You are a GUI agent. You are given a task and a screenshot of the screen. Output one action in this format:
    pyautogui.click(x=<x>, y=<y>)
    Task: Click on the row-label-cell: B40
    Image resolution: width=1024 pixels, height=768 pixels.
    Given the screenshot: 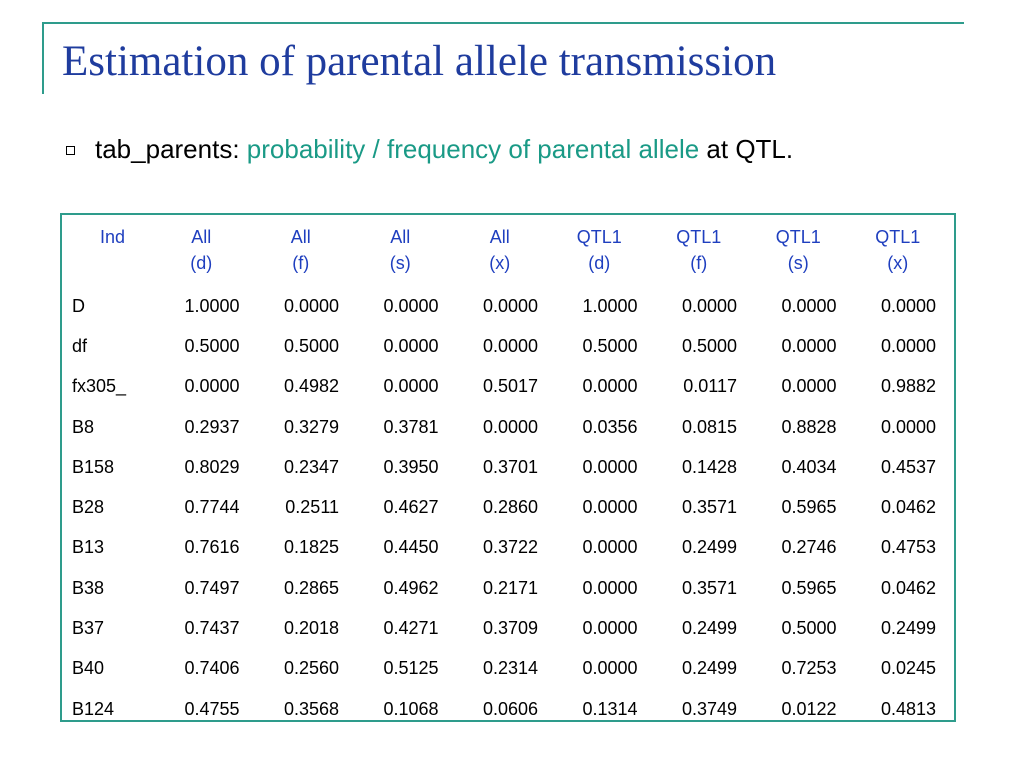 What is the action you would take?
    pyautogui.click(x=88, y=668)
    